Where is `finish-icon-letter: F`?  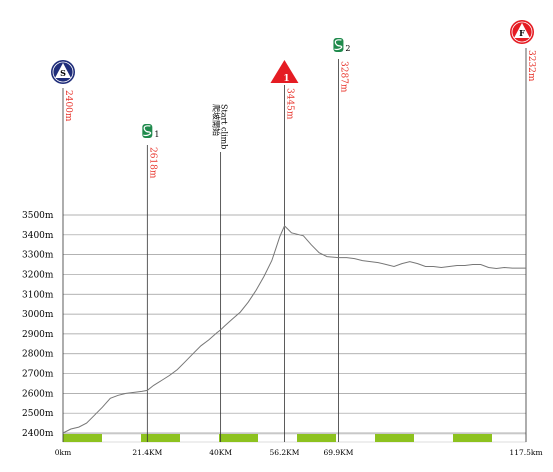
finish-icon-letter: F is located at coordinates (522, 33).